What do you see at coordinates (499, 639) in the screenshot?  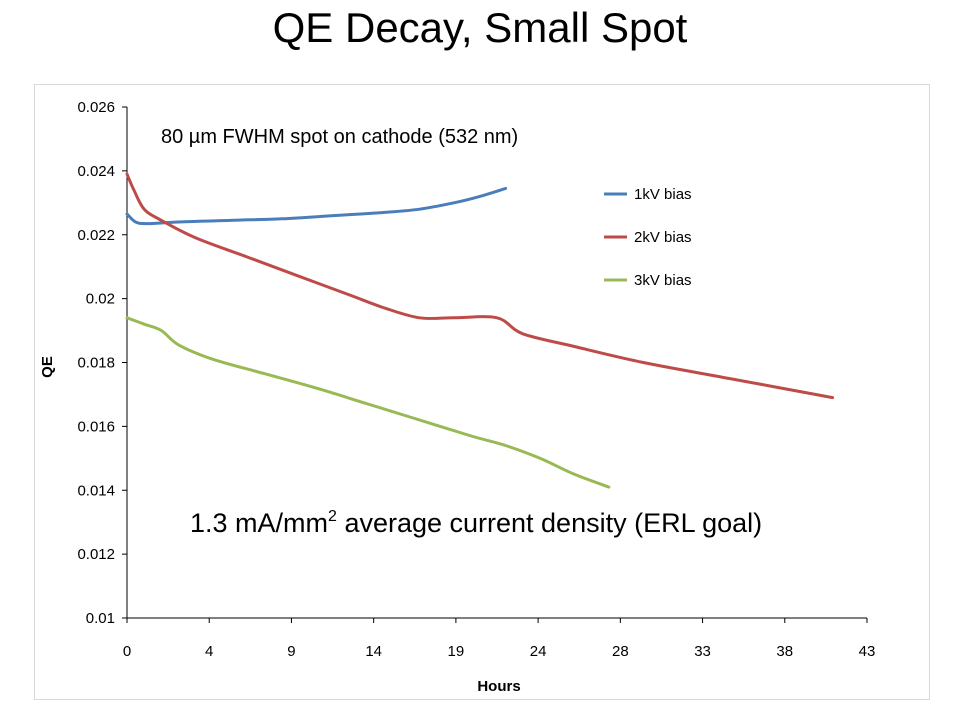 I see `x-ticks: 0 4 9 14 19 24 28 33 38 43` at bounding box center [499, 639].